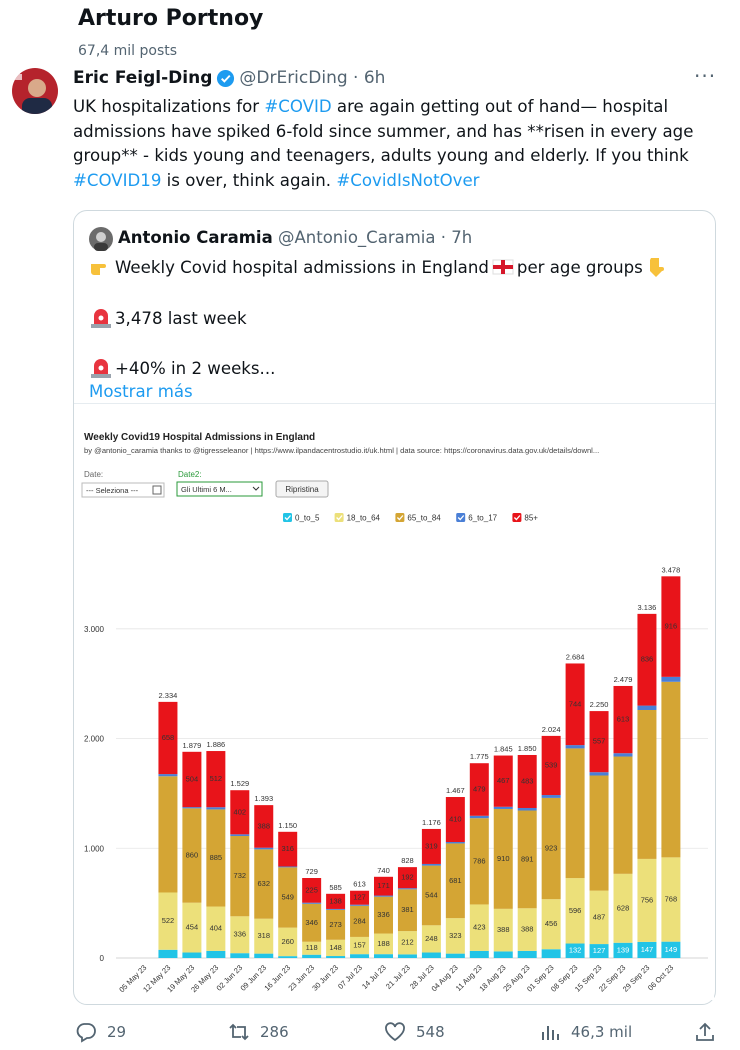  I want to click on segment-label: 860, so click(192, 854).